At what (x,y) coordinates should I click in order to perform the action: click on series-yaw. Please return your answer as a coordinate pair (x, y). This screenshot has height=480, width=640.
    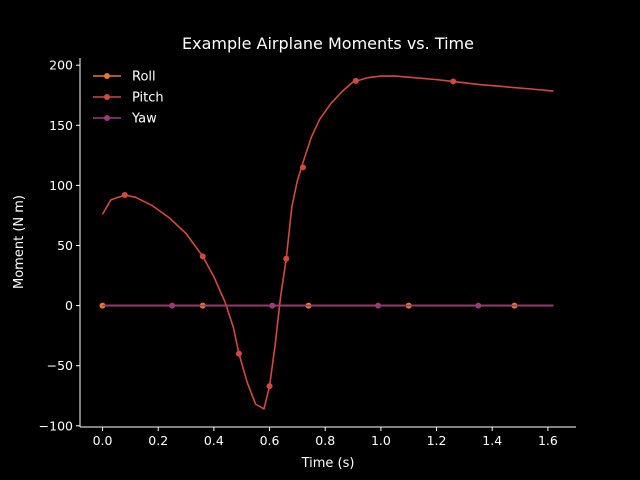
    Looking at the image, I should click on (328, 305).